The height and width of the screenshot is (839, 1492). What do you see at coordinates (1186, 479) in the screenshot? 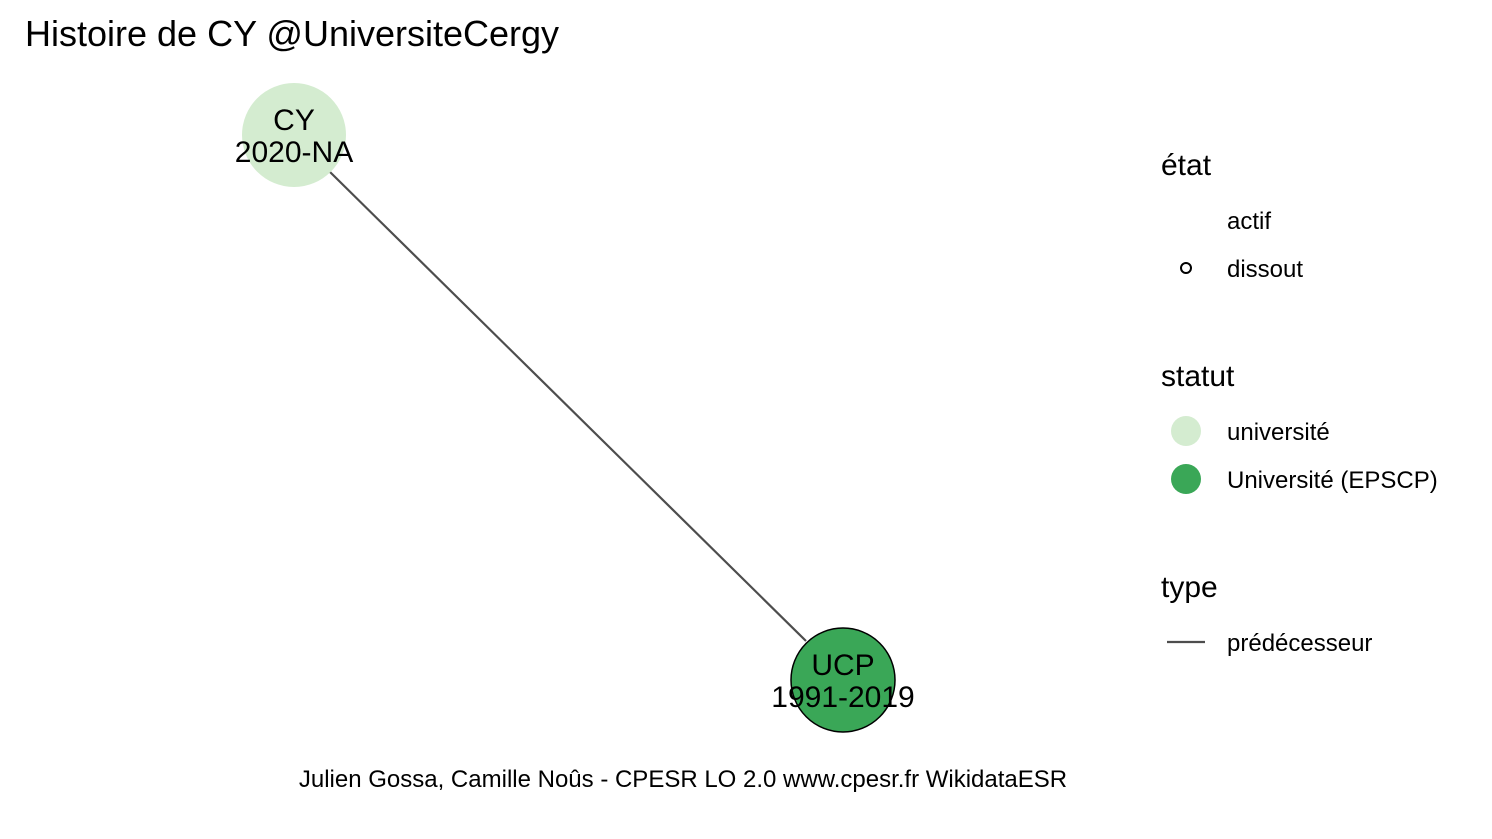
I see `legend-epscp-key` at bounding box center [1186, 479].